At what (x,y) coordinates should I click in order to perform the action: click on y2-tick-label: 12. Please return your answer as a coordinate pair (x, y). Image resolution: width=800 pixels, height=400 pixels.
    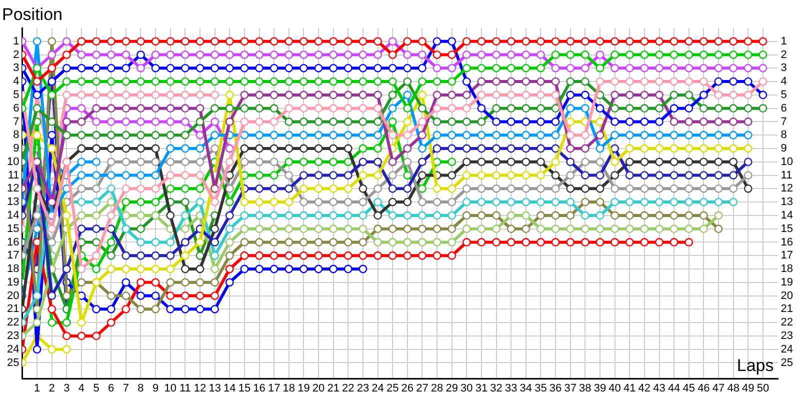
    Looking at the image, I should click on (787, 188).